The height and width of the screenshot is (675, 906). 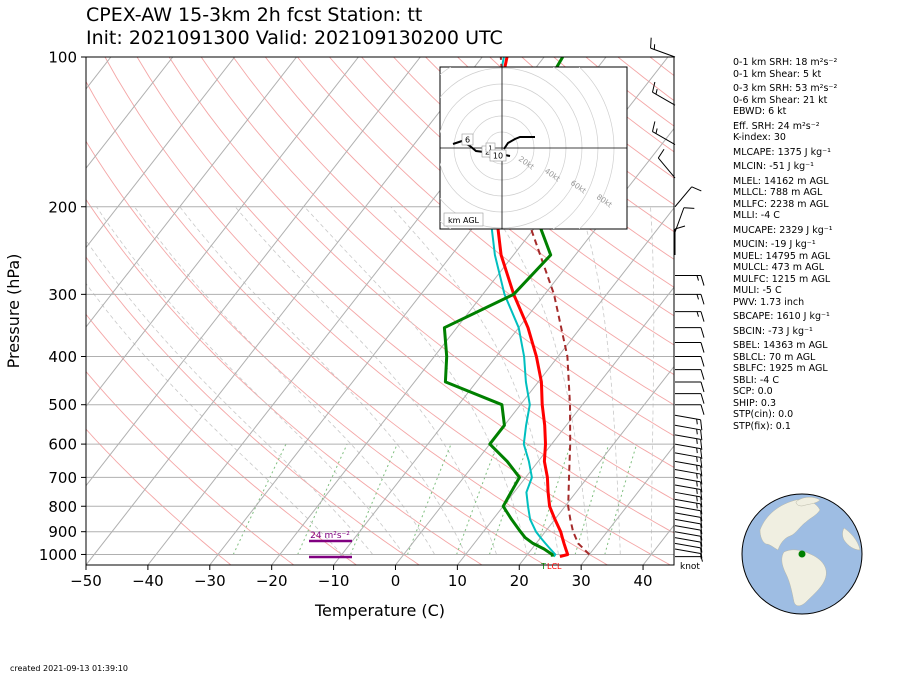 I want to click on param-row: MULFC: 1215 m AGL, so click(x=782, y=279).